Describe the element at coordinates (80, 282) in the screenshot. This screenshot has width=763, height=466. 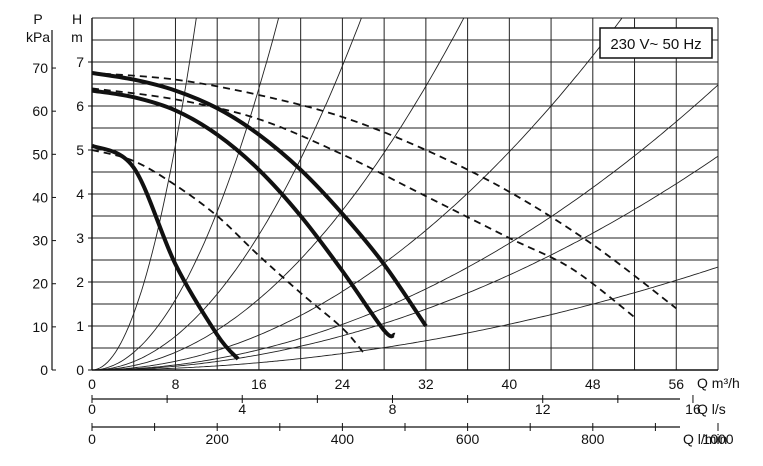
I see `head-tick-label: 2` at that location.